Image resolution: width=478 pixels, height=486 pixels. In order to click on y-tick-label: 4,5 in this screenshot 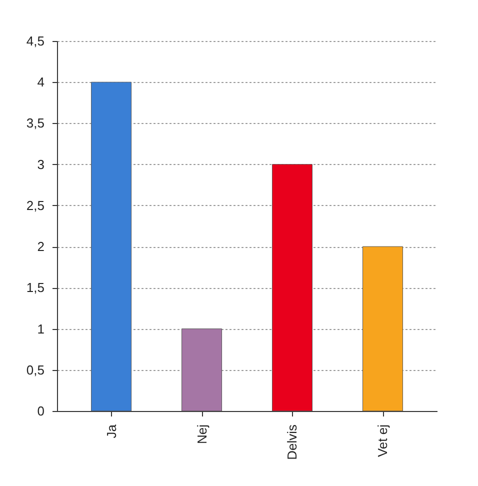, I will do `click(35, 41)`.